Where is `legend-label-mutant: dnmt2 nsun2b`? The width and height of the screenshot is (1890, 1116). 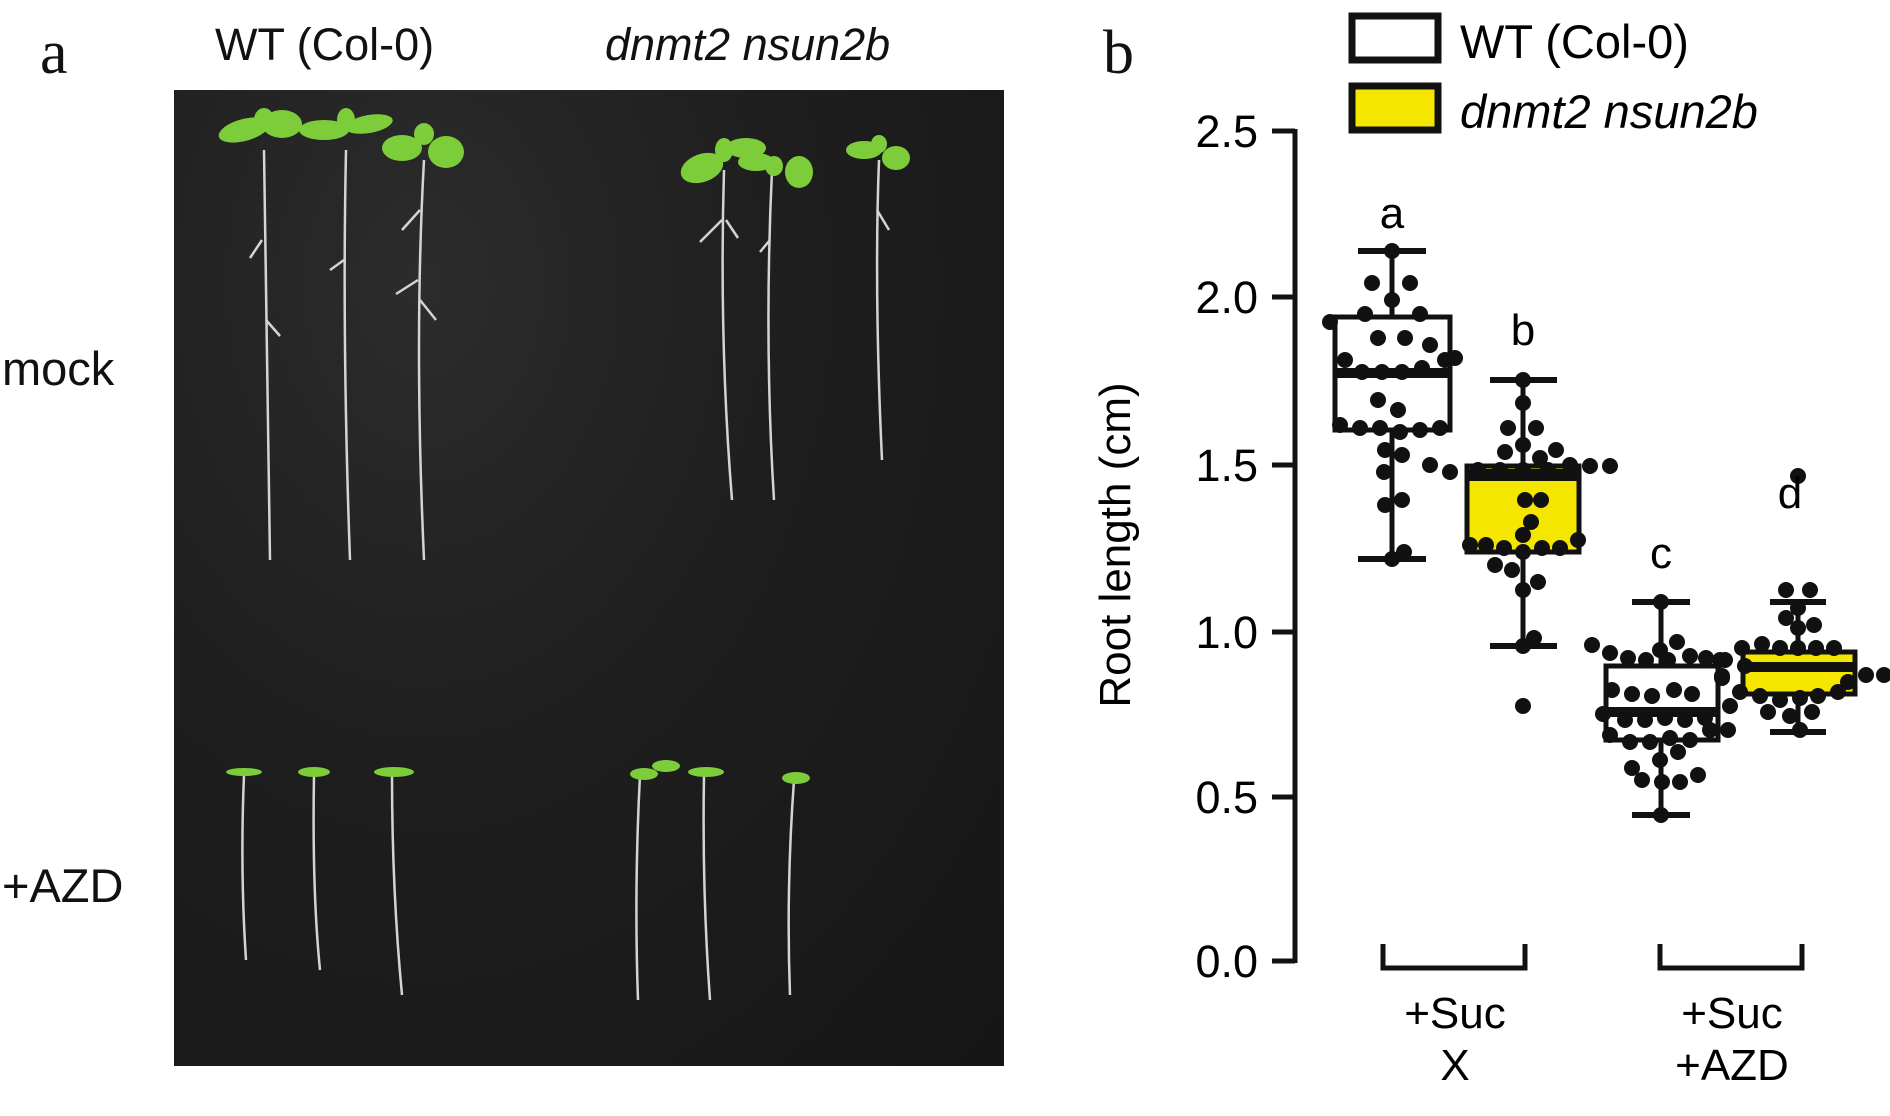 legend-label-mutant: dnmt2 nsun2b is located at coordinates (1609, 111).